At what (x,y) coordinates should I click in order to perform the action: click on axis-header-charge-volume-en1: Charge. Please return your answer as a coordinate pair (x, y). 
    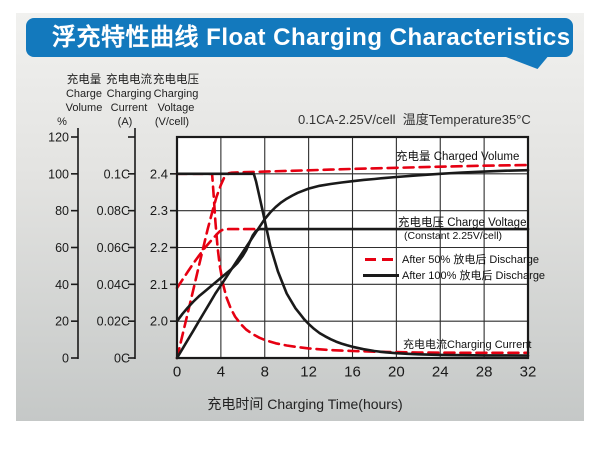
    Looking at the image, I should click on (84, 94).